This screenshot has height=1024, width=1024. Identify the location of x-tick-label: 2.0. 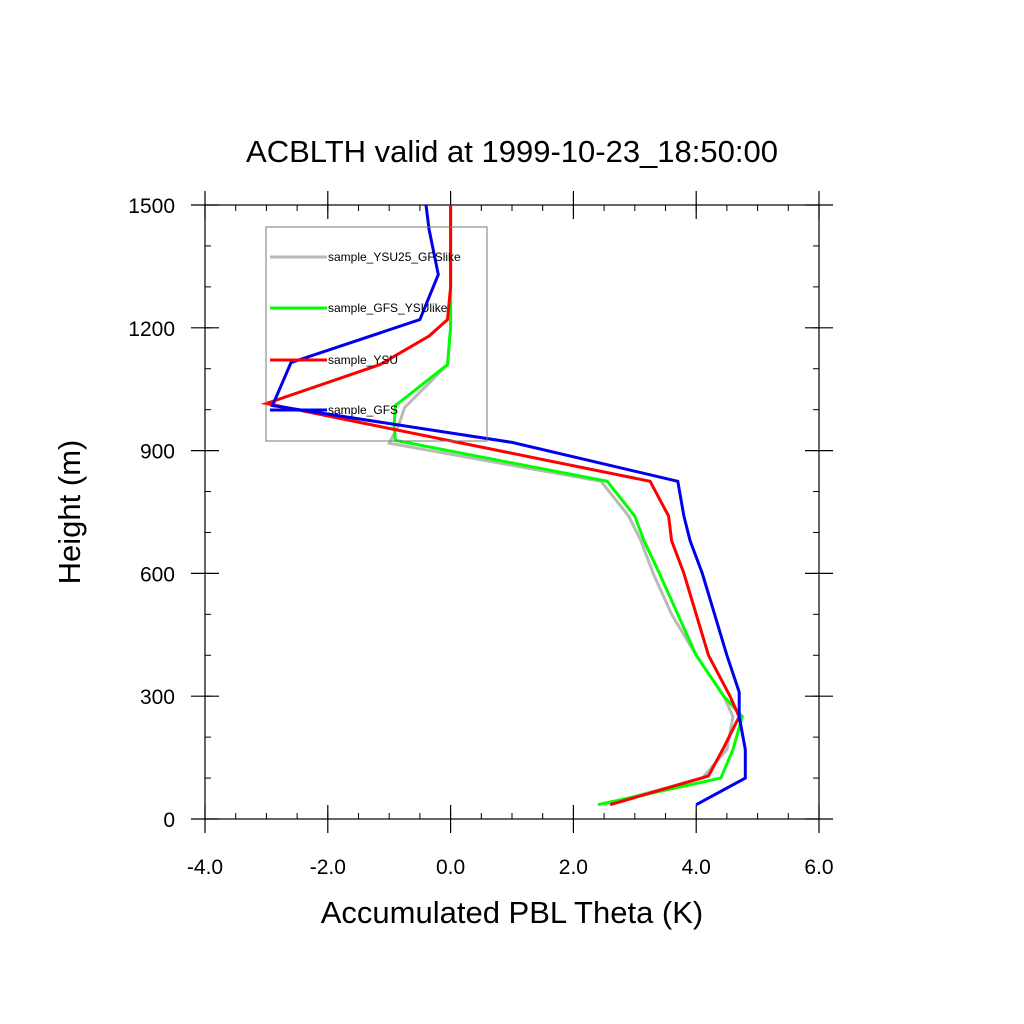
(573, 867).